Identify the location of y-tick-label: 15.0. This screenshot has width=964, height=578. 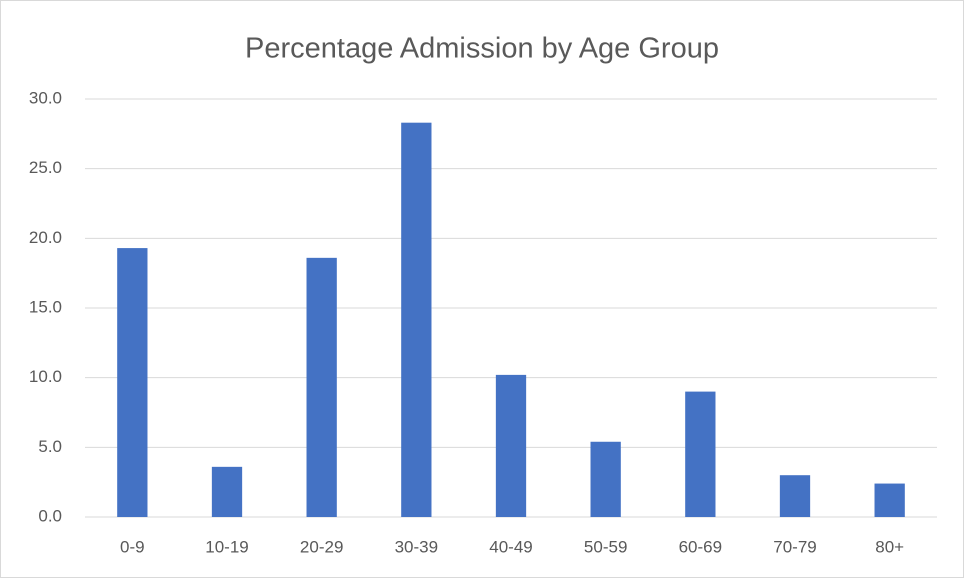
(45, 306).